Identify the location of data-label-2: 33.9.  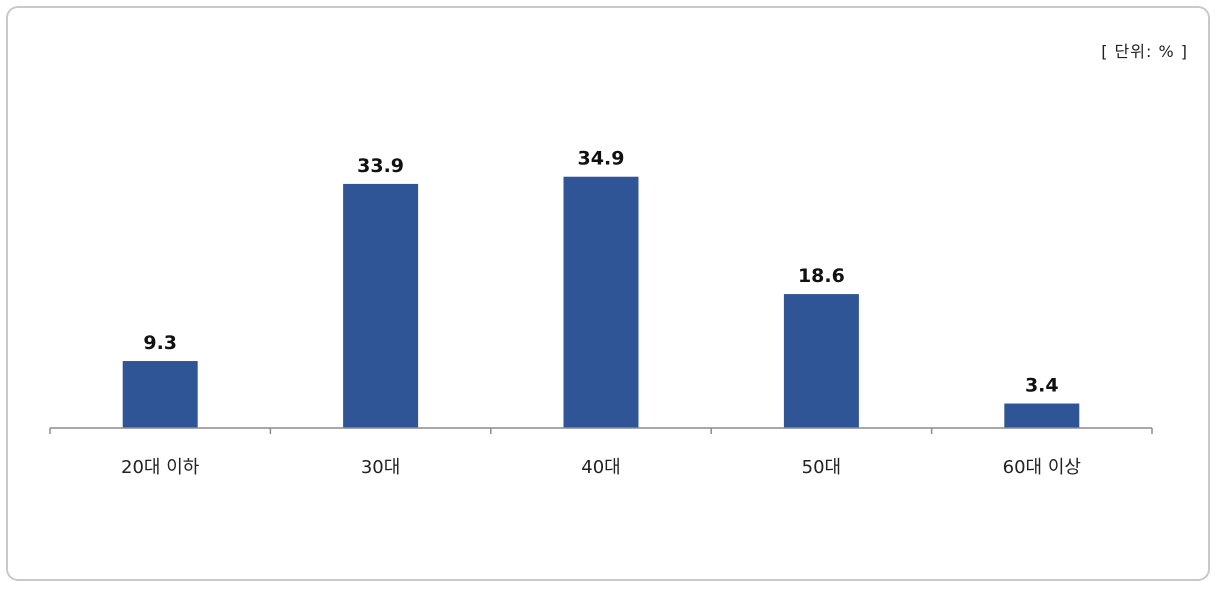
(380, 166).